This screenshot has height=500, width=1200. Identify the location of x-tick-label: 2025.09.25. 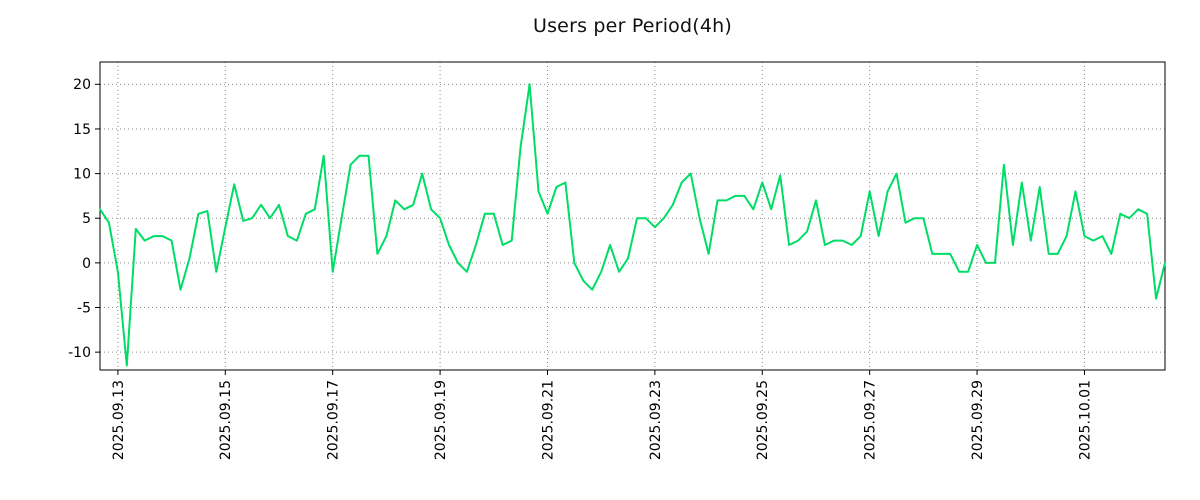
(763, 420).